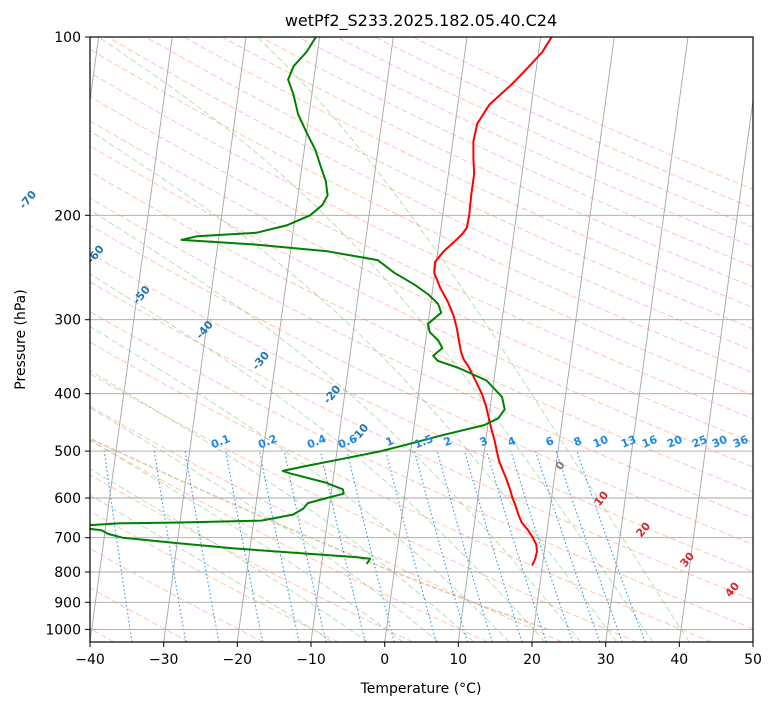 Image resolution: width=775 pixels, height=708 pixels. I want to click on chart-title: wetPf2_S233.2025.182.05.40.C24, so click(421, 21).